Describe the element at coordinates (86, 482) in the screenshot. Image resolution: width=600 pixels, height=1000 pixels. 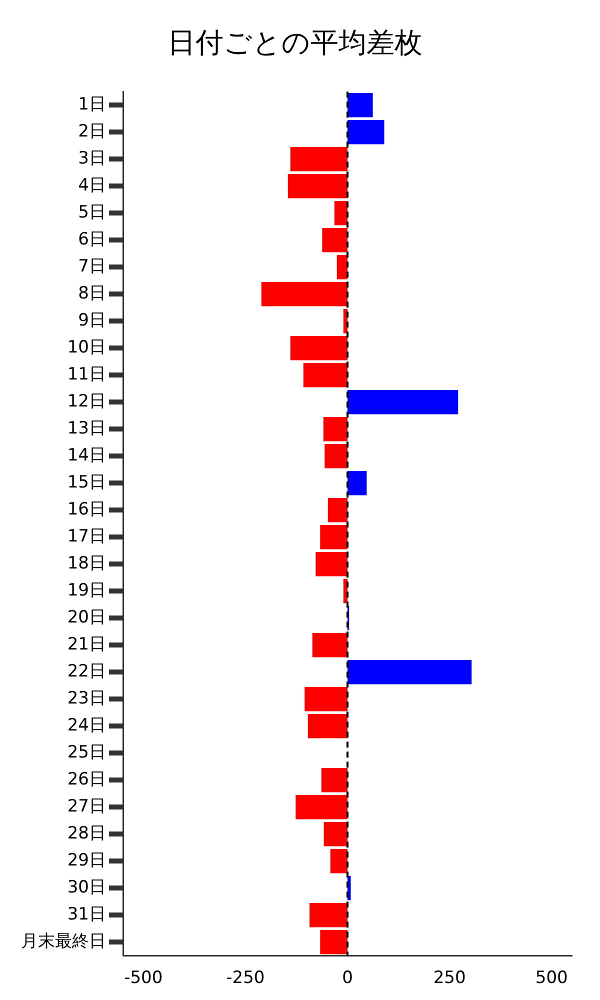
I see `y-tick-label: 15日` at that location.